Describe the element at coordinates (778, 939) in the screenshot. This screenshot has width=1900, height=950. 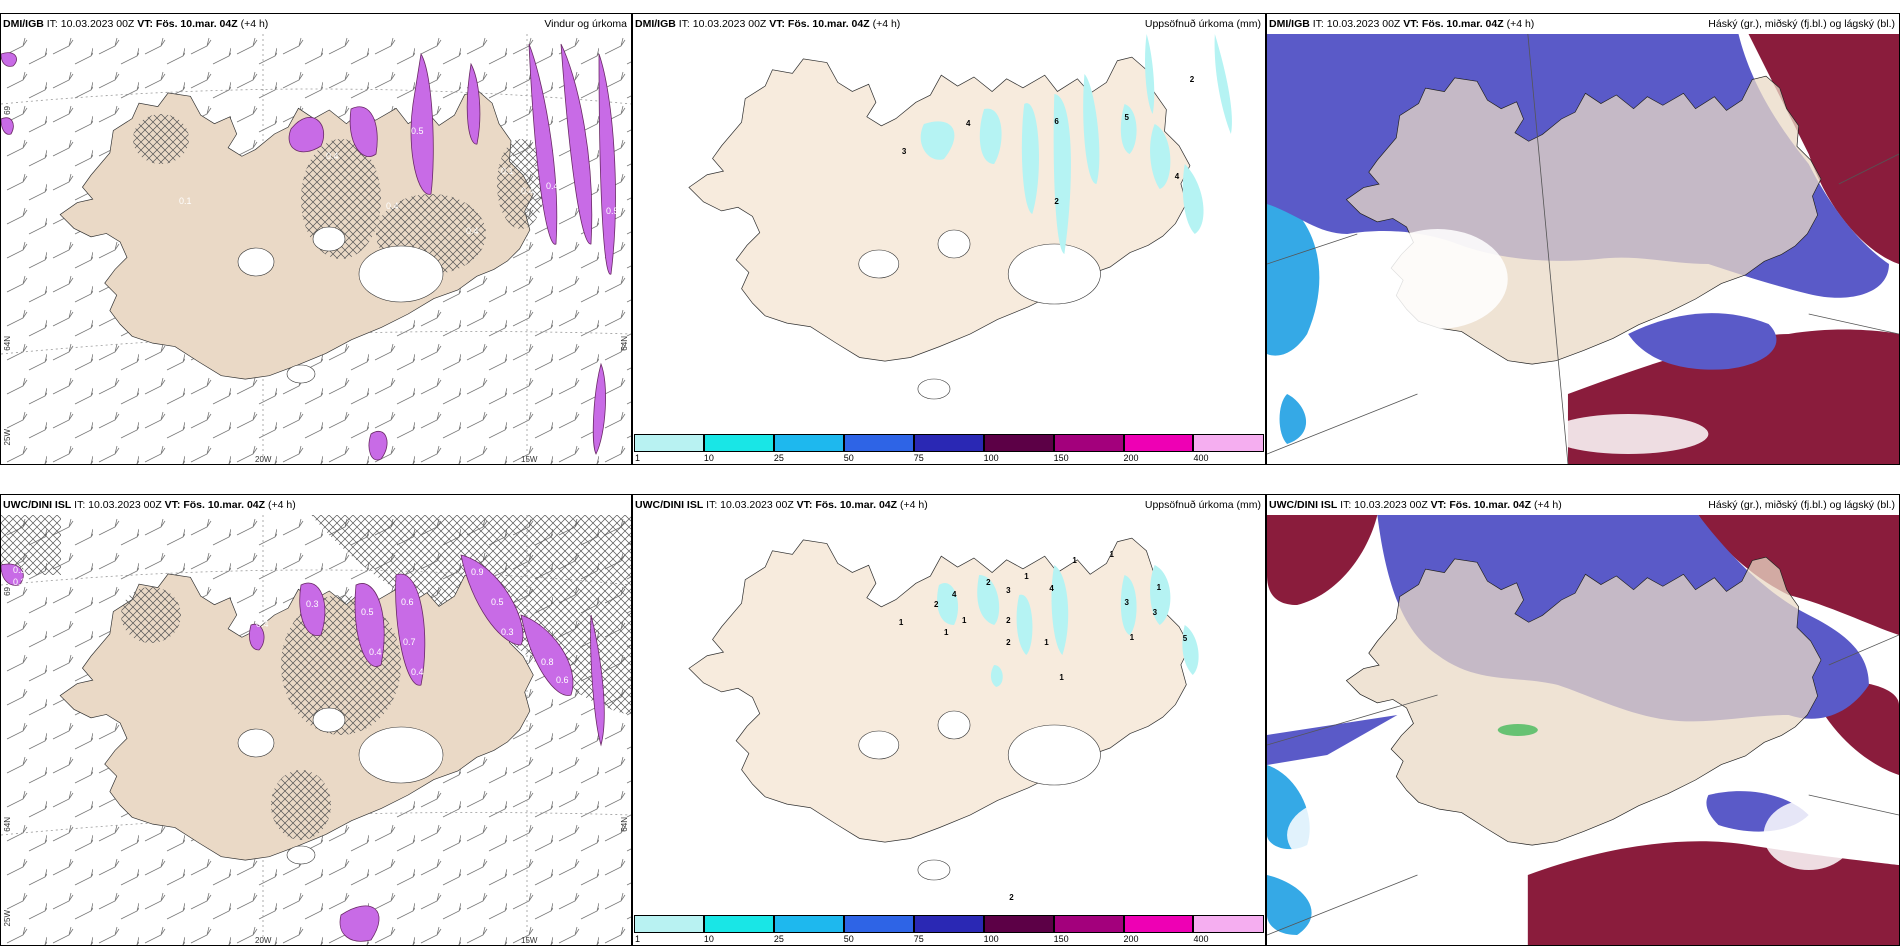
I see `legend-tick: 25` at that location.